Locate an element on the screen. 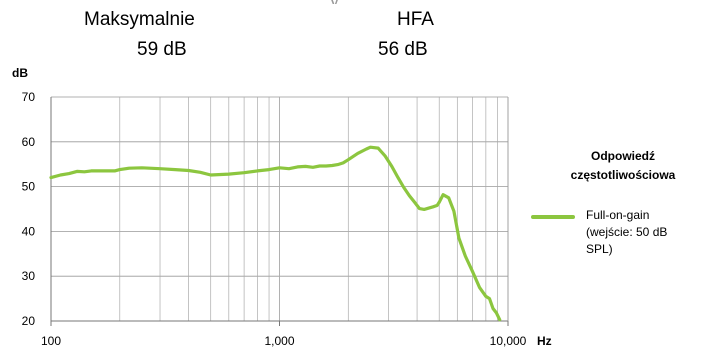 The height and width of the screenshot is (349, 706). y-tick-label: 70 is located at coordinates (29, 97).